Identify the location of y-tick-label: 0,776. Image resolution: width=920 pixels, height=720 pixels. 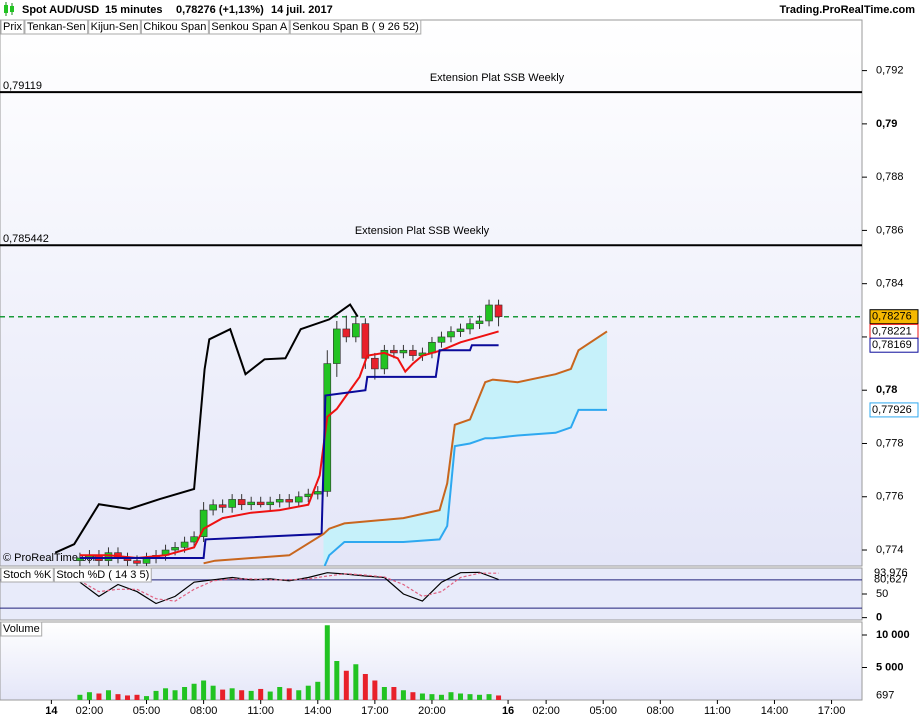
(890, 497).